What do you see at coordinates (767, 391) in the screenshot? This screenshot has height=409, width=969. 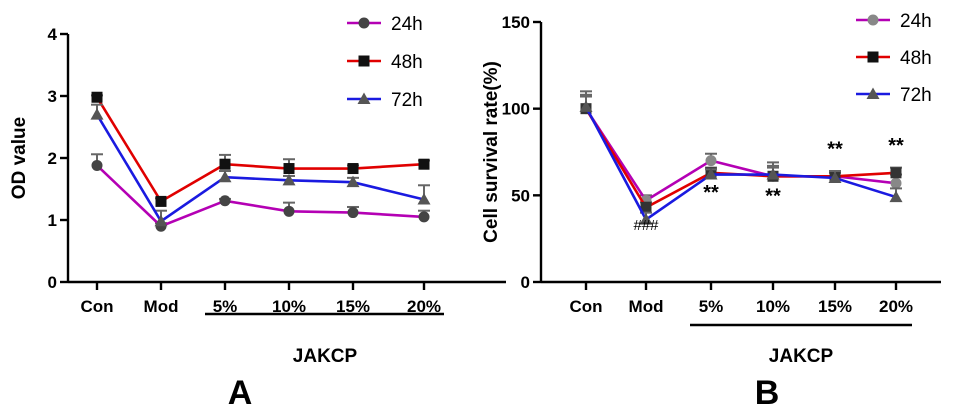 I see `panel-label: B` at bounding box center [767, 391].